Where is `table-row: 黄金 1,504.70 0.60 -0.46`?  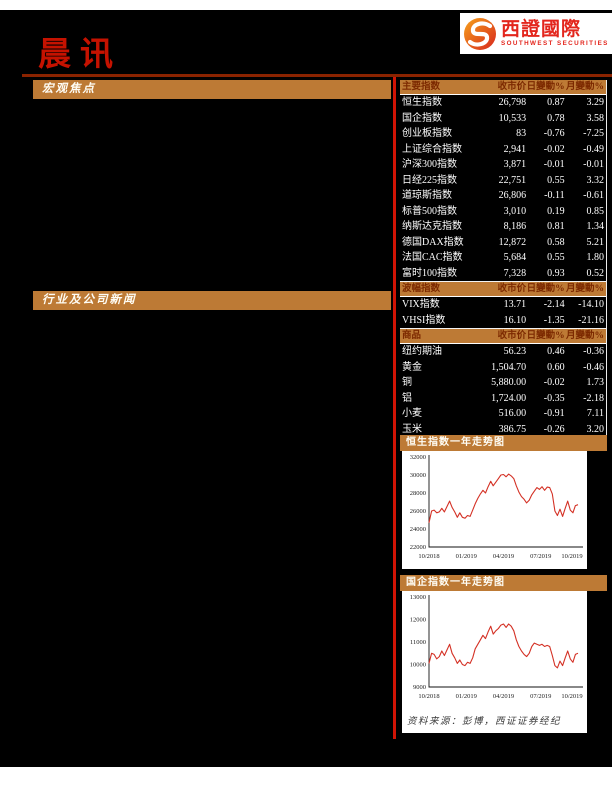
table-row: 黄金 1,504.70 0.60 -0.46 is located at coordinates (503, 368).